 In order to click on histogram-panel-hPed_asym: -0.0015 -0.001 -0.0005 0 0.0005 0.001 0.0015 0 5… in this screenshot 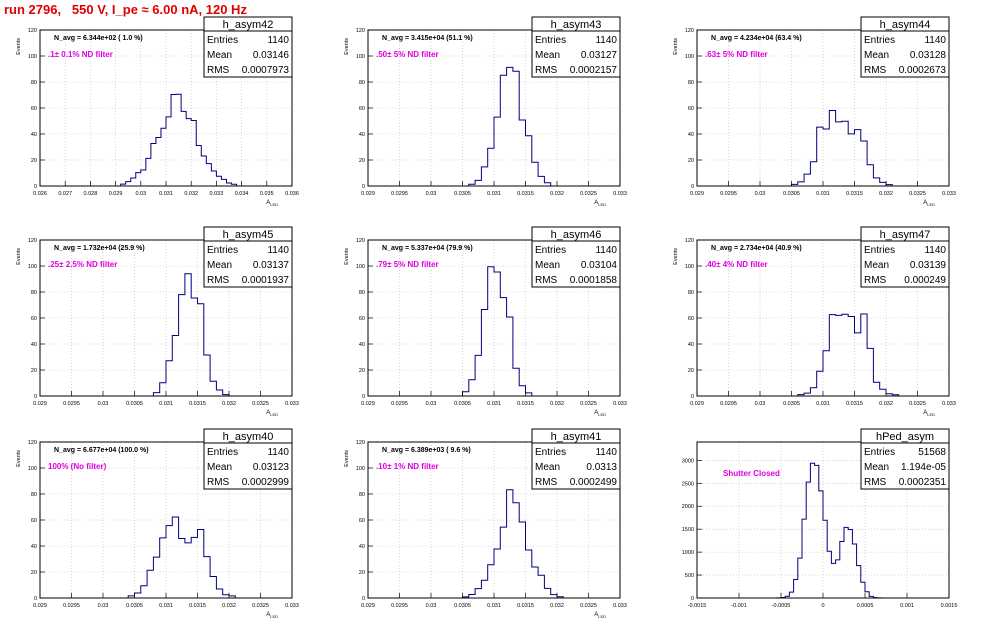, I will do `click(820, 518)`.